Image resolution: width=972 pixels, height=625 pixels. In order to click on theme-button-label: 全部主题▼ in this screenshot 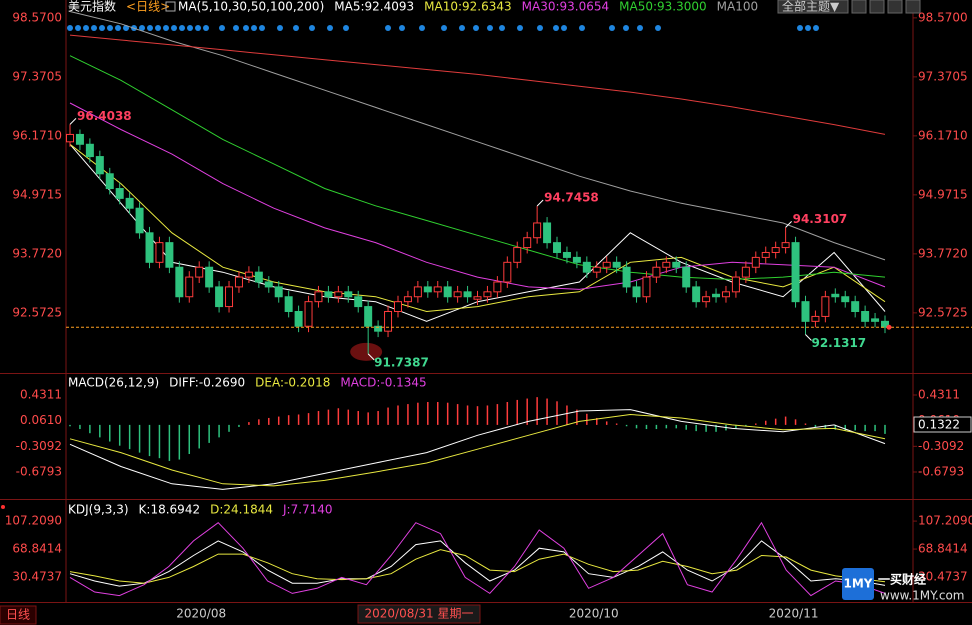, I will do `click(811, 7)`.